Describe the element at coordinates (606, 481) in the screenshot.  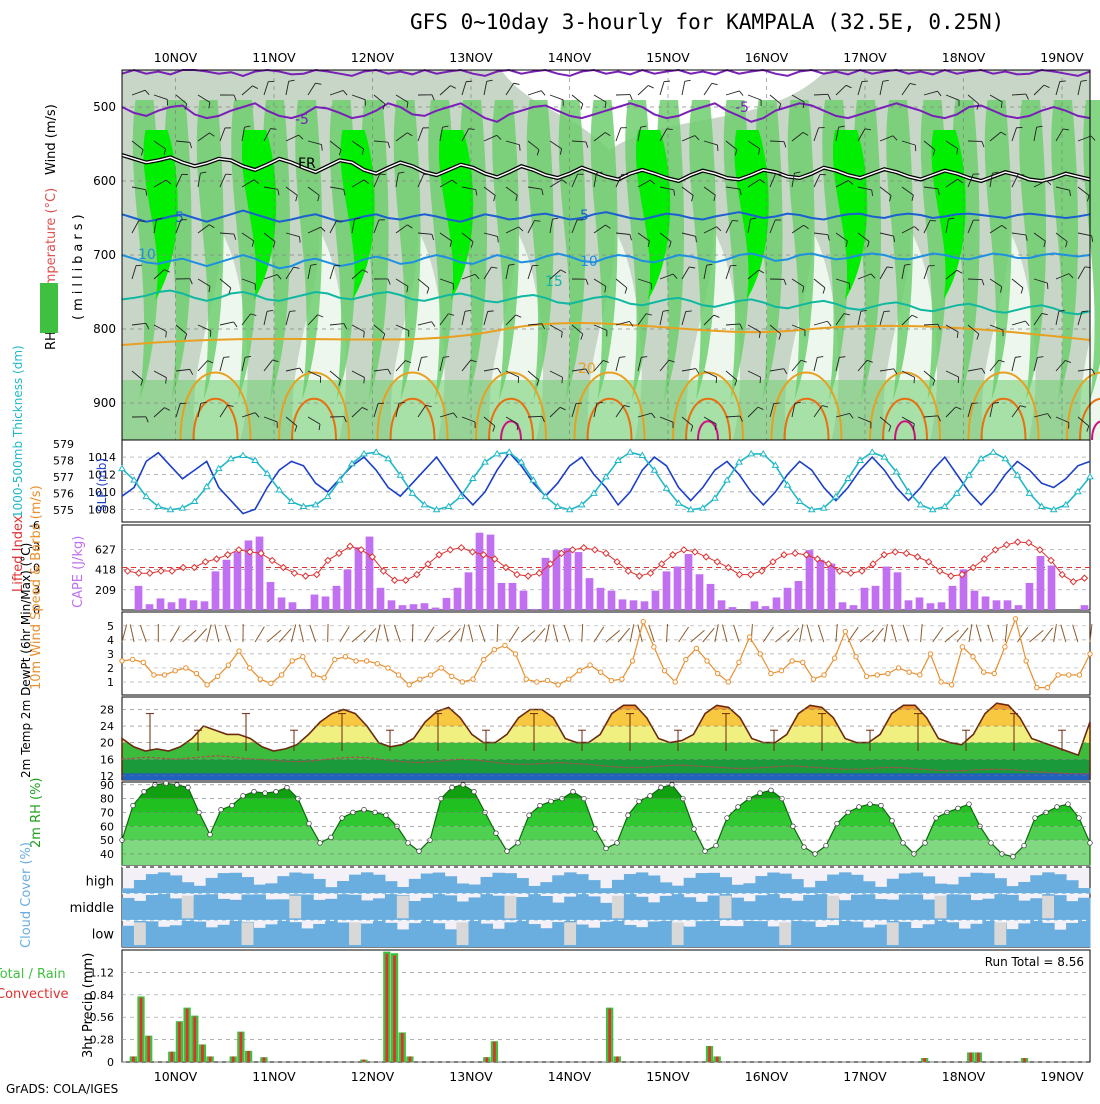
I see `panel-frame` at that location.